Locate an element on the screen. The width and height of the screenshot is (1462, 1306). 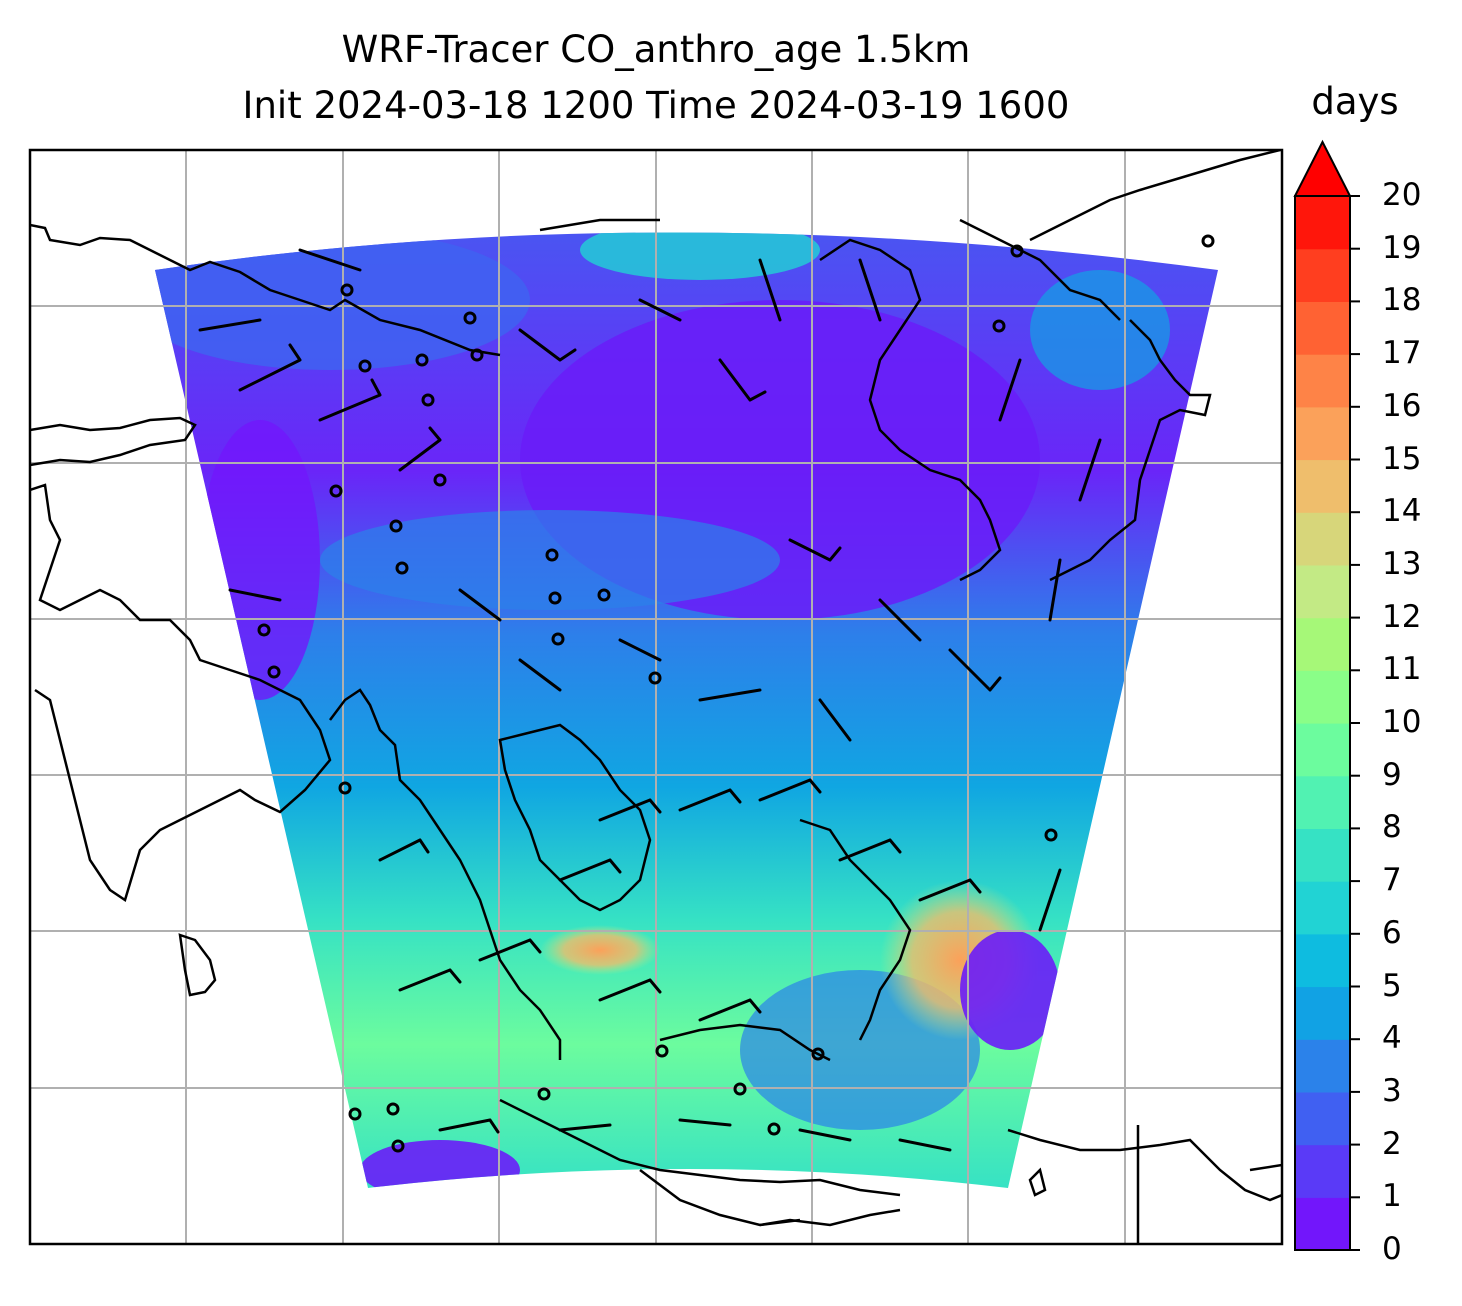
colorbar-tick-label: 11 is located at coordinates (1402, 669).